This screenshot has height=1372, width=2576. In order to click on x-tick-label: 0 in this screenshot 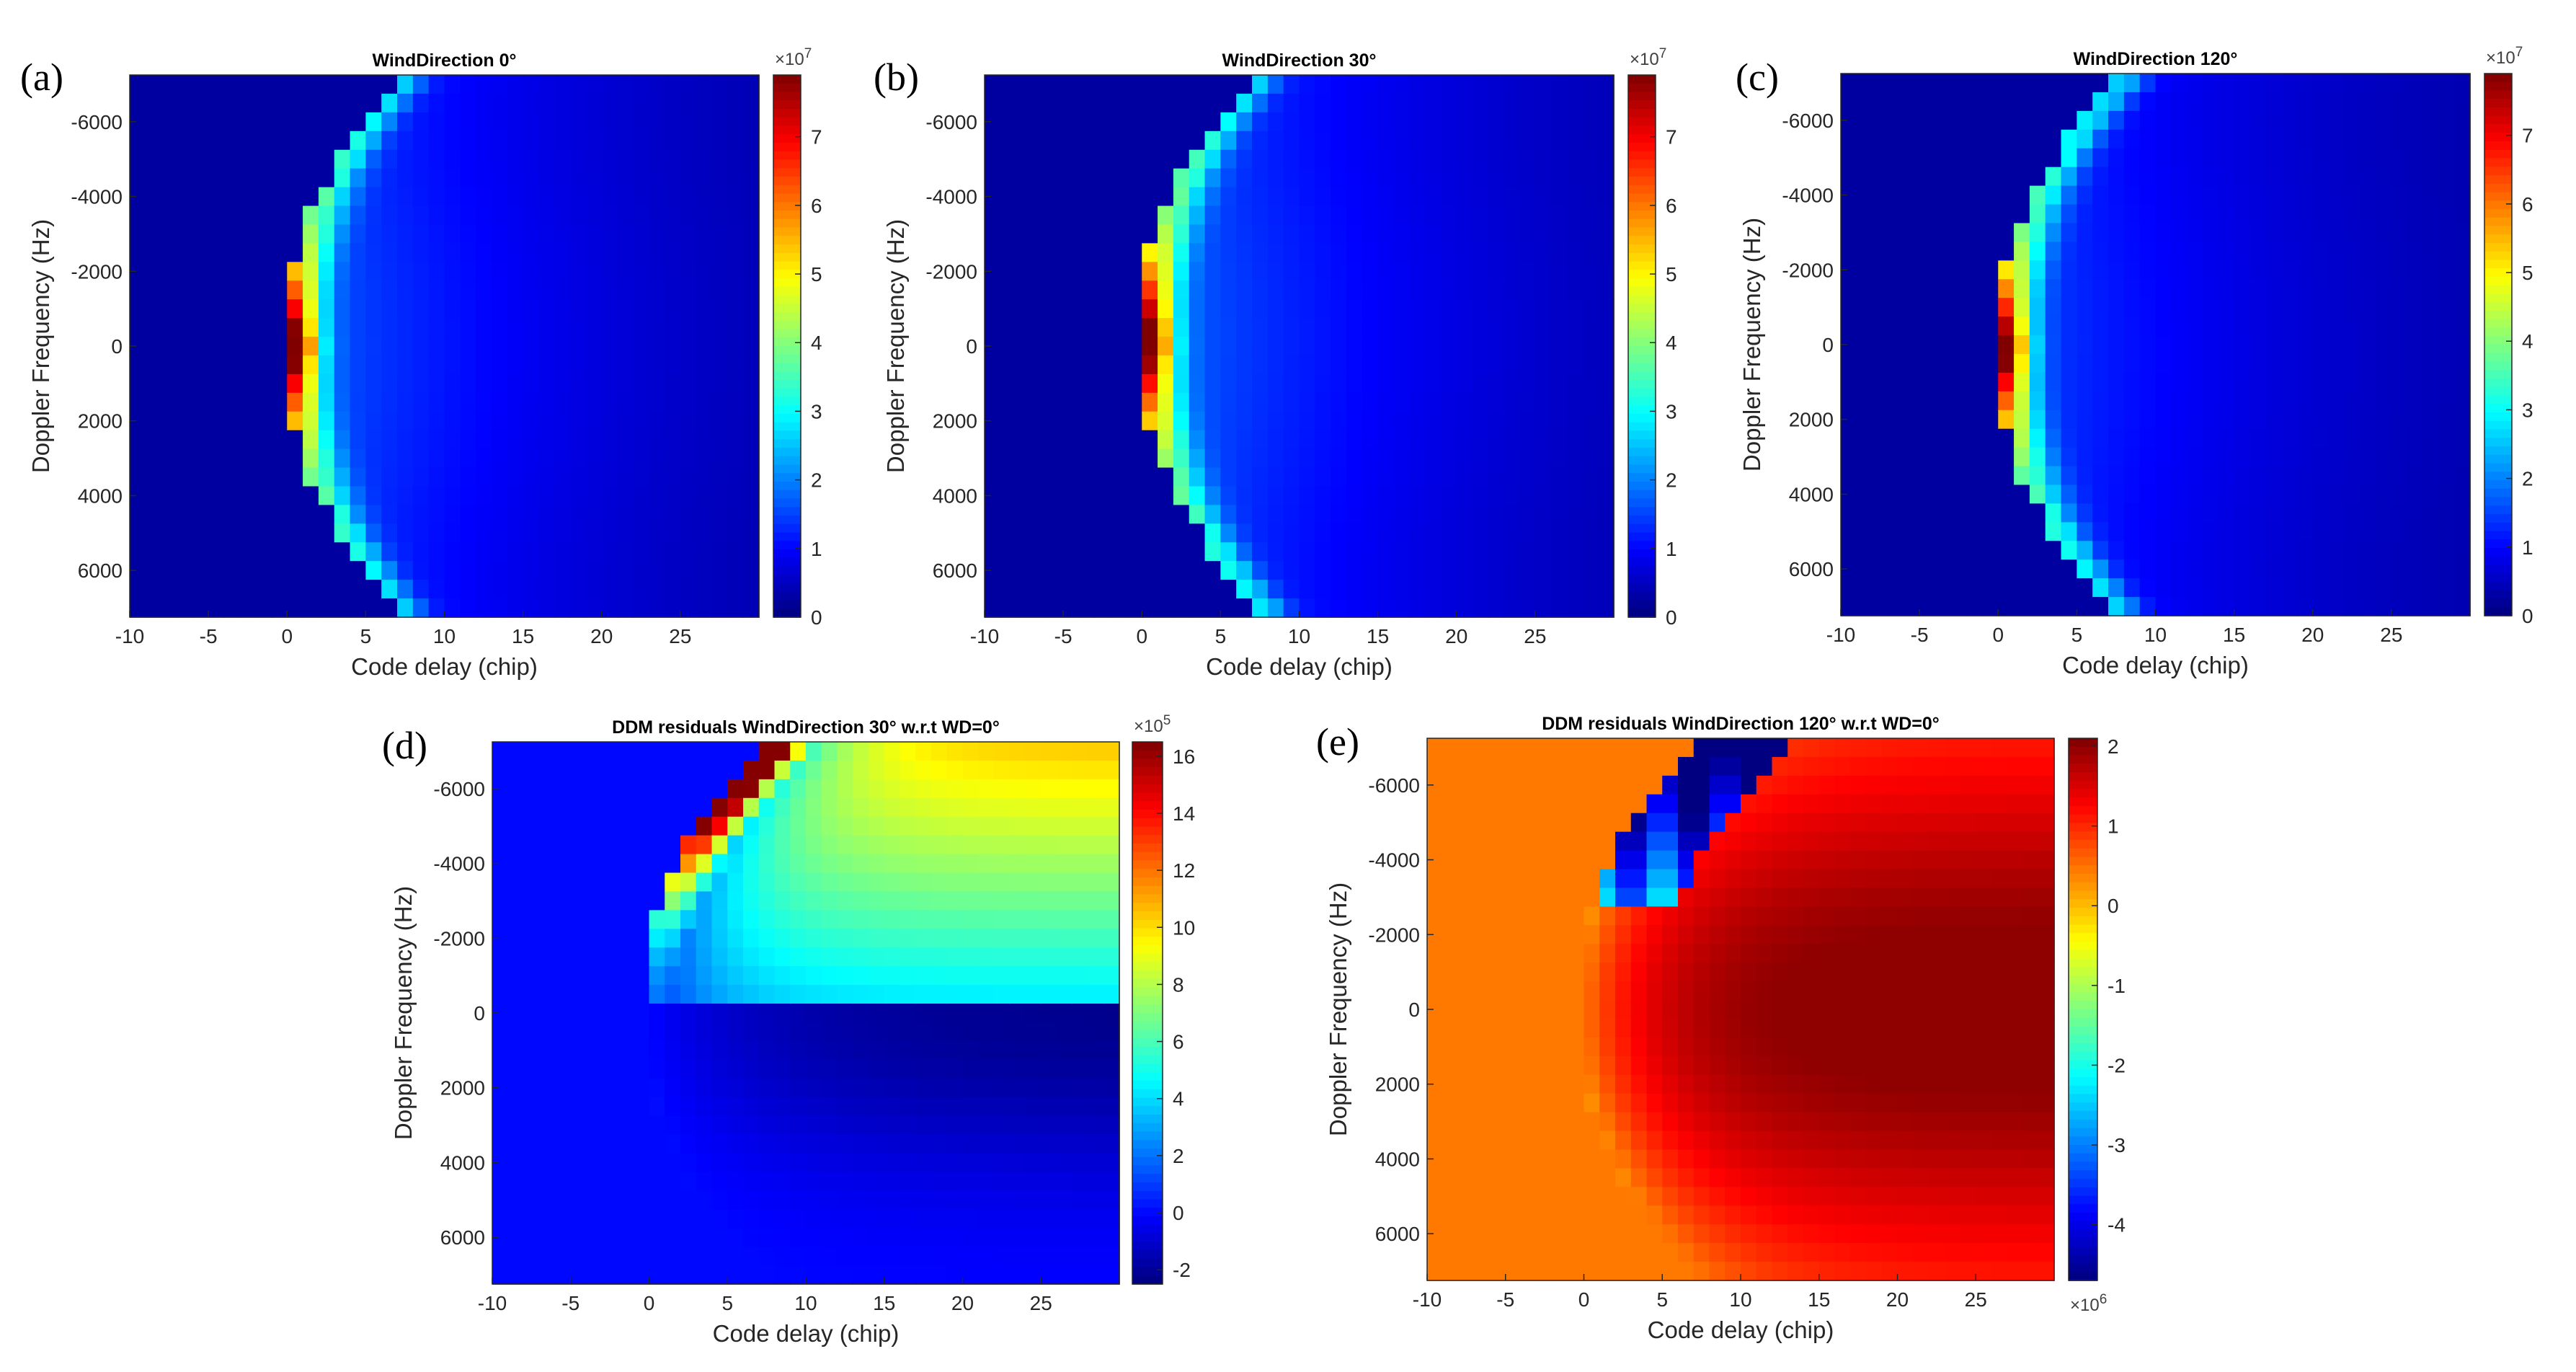, I will do `click(1141, 636)`.